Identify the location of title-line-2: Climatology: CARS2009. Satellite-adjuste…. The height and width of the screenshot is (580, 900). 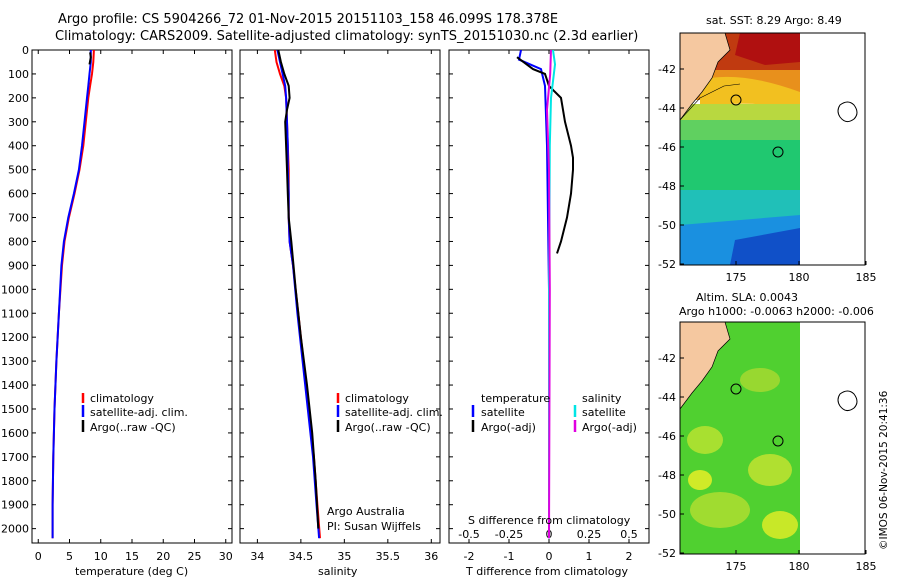
(347, 36).